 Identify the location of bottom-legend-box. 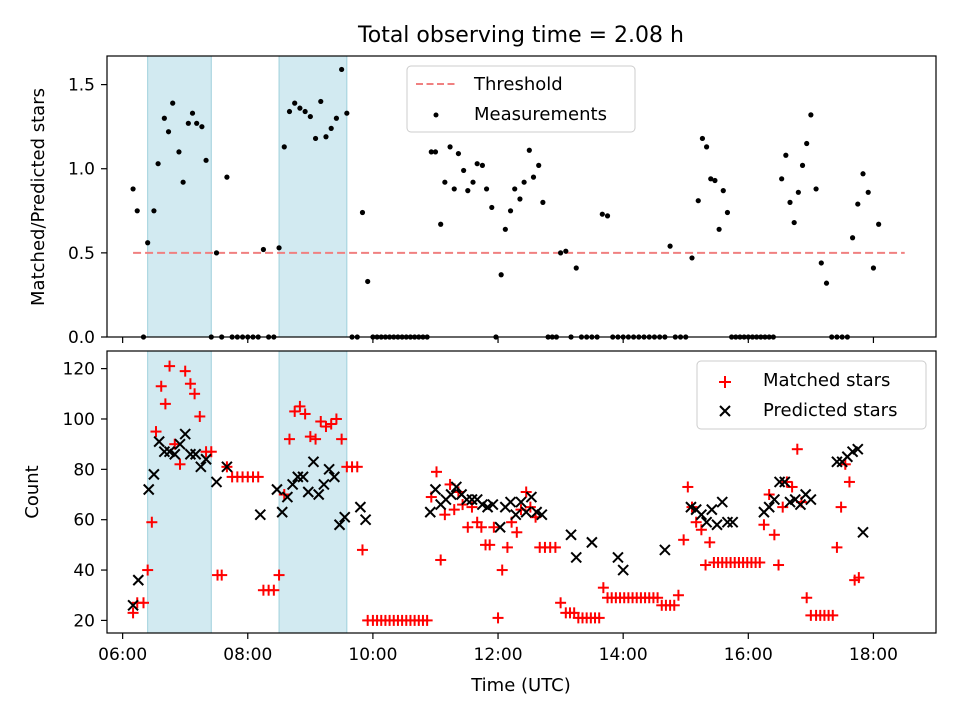
(811, 395).